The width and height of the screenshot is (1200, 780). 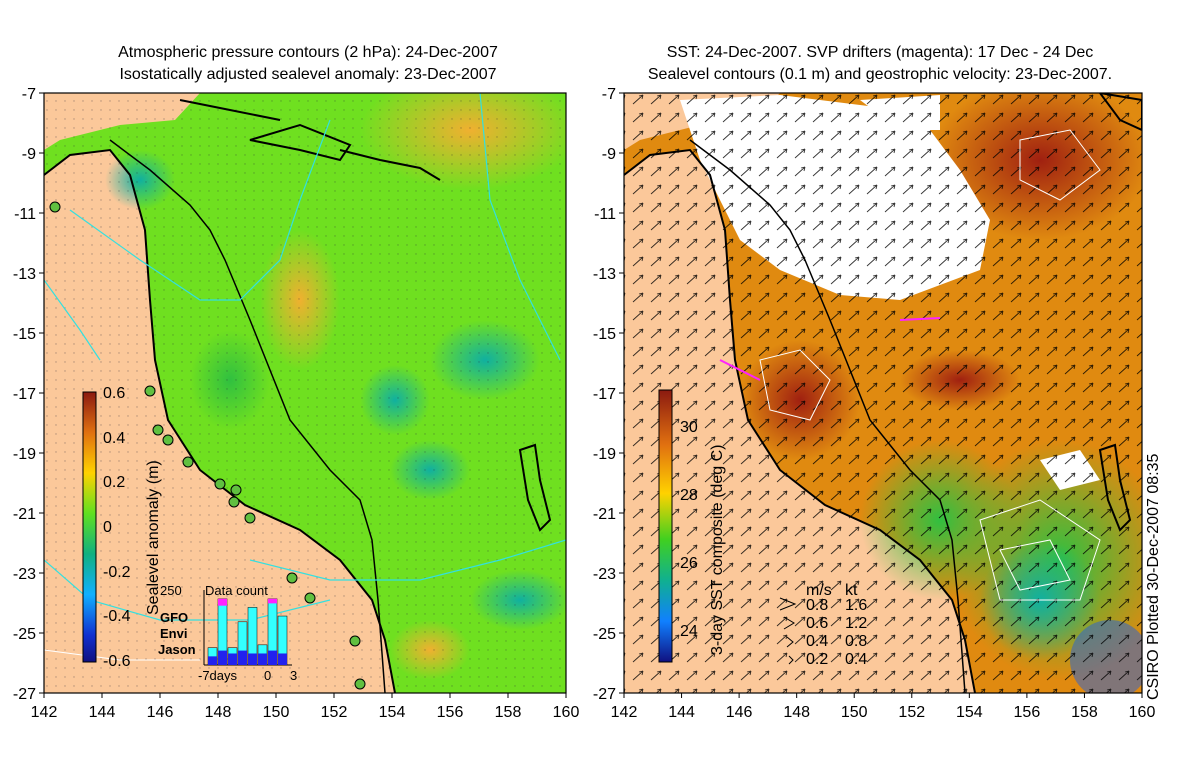 What do you see at coordinates (609, 94) in the screenshot?
I see `right-lat-tick-label: -7` at bounding box center [609, 94].